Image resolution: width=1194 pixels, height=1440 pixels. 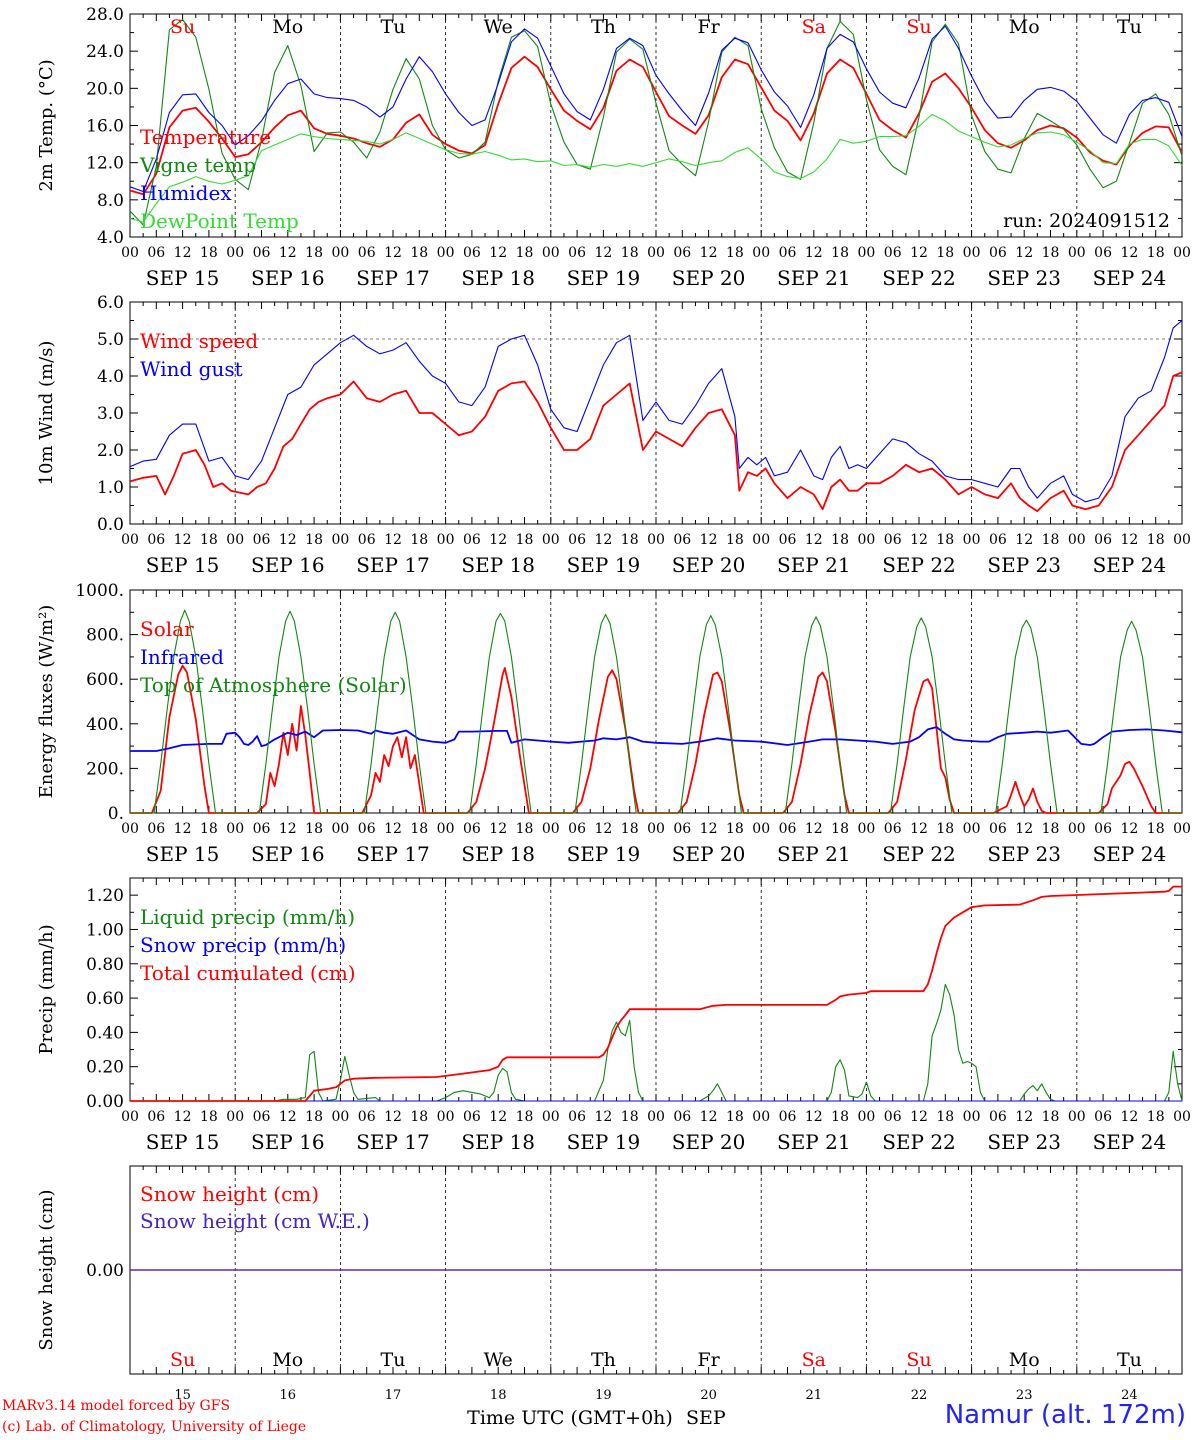 I want to click on legend-entry: Vigne temp, so click(x=197, y=165).